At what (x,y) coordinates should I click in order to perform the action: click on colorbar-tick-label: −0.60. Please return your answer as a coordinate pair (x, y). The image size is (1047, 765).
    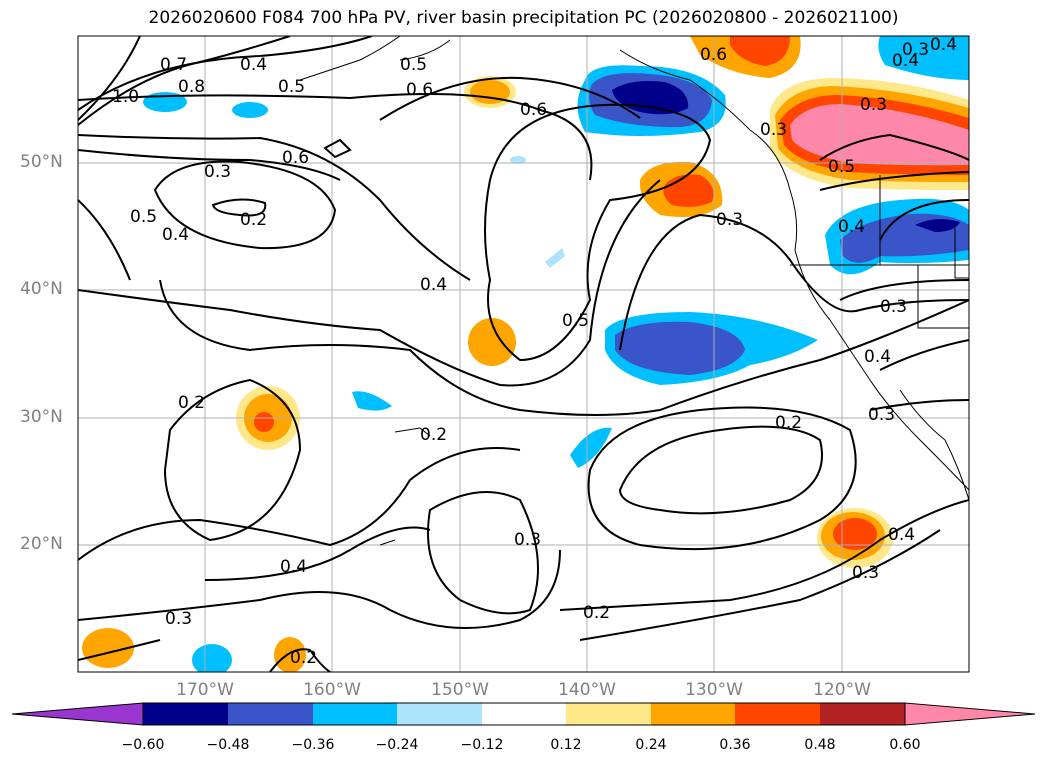
    Looking at the image, I should click on (143, 745).